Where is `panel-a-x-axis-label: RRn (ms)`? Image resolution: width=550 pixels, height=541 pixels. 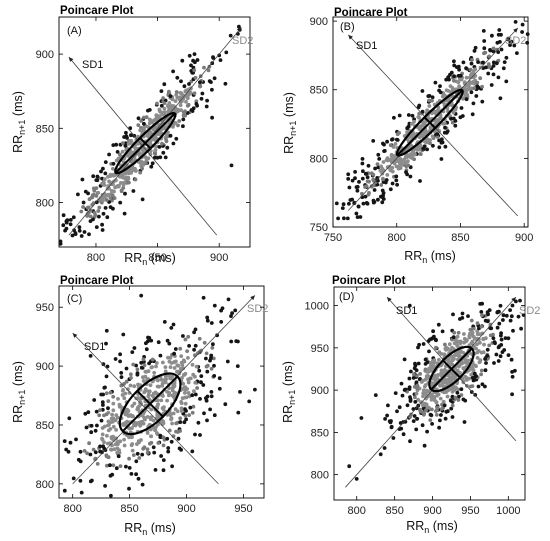 panel-a-x-axis-label: RRn (ms) is located at coordinates (150, 259).